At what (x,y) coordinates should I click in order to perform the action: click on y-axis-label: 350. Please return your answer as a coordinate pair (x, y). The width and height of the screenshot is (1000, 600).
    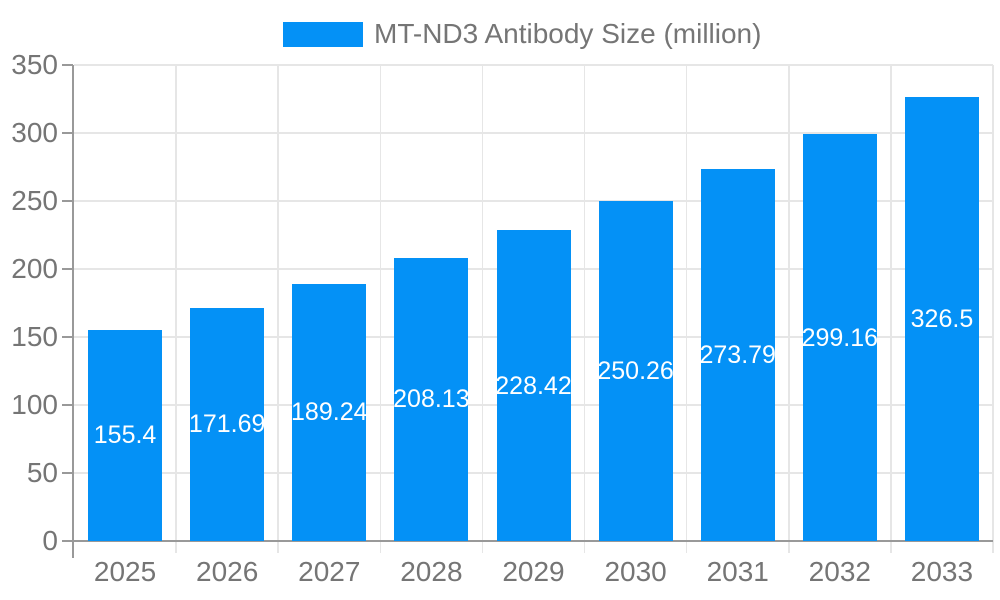
    Looking at the image, I should click on (34, 64).